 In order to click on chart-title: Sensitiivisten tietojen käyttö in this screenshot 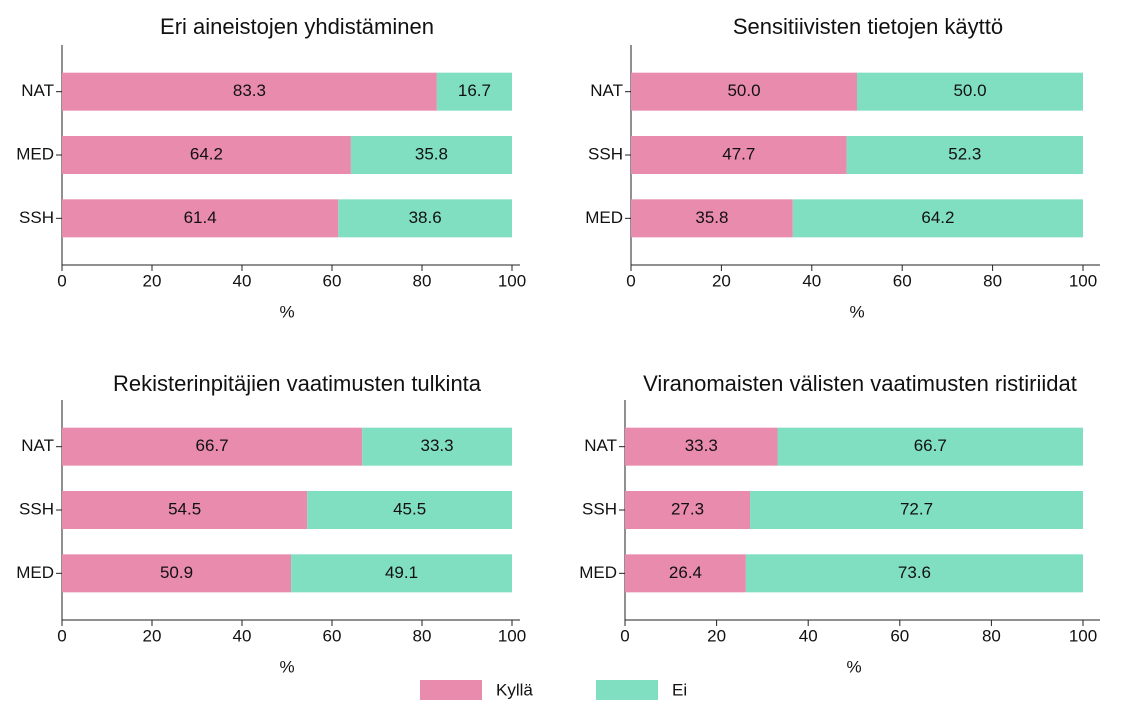, I will do `click(868, 26)`.